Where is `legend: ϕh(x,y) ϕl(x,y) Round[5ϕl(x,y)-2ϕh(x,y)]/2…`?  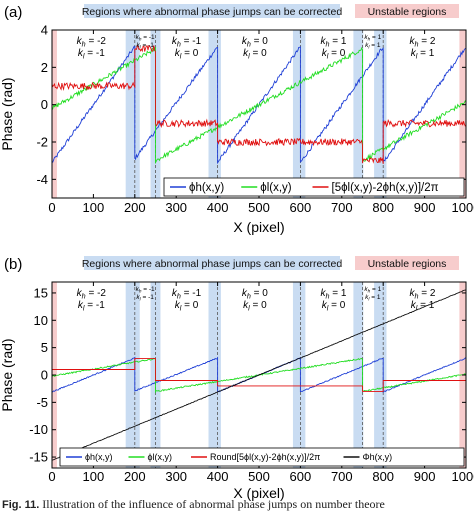 legend: ϕh(x,y) ϕl(x,y) Round[5ϕl(x,y)-2ϕh(x,y)]/2… is located at coordinates (262, 457).